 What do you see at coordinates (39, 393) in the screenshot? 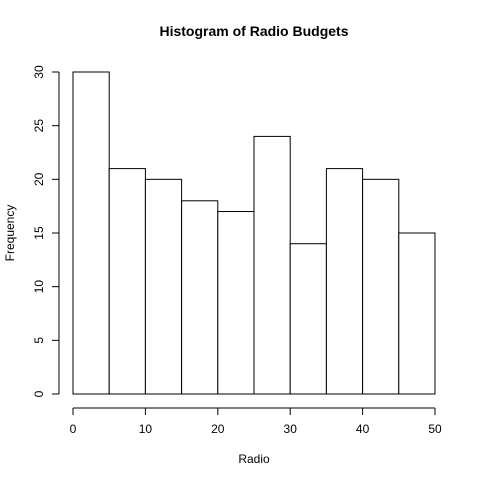
I see `y-tick-label-0: 0` at bounding box center [39, 393].